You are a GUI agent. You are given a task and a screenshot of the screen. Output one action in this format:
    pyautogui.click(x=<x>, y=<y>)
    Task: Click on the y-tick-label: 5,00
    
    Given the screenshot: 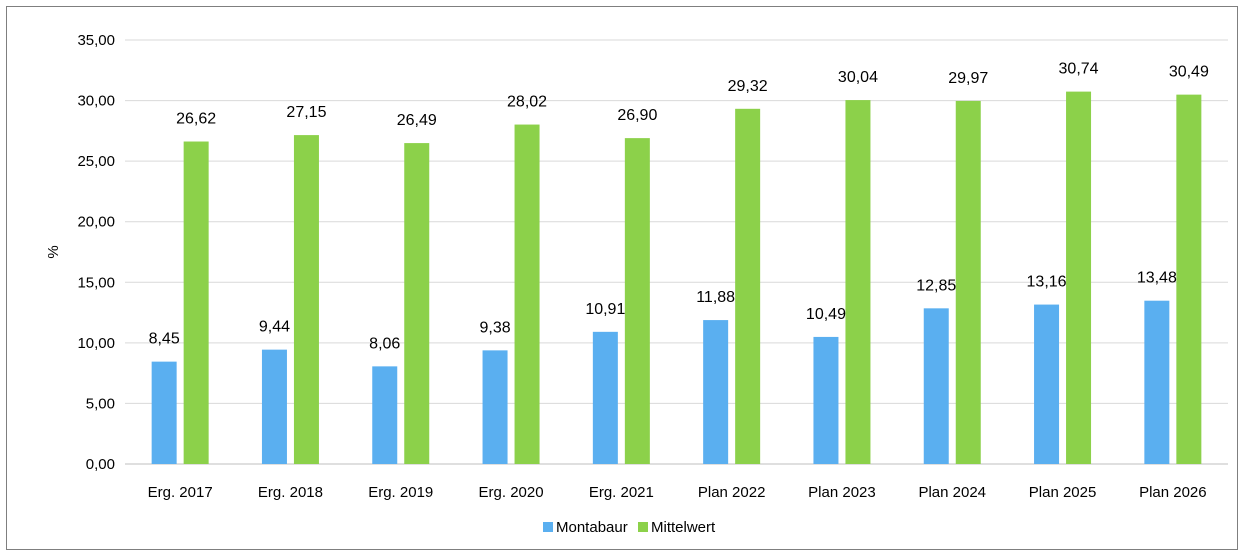 What is the action you would take?
    pyautogui.click(x=100, y=403)
    